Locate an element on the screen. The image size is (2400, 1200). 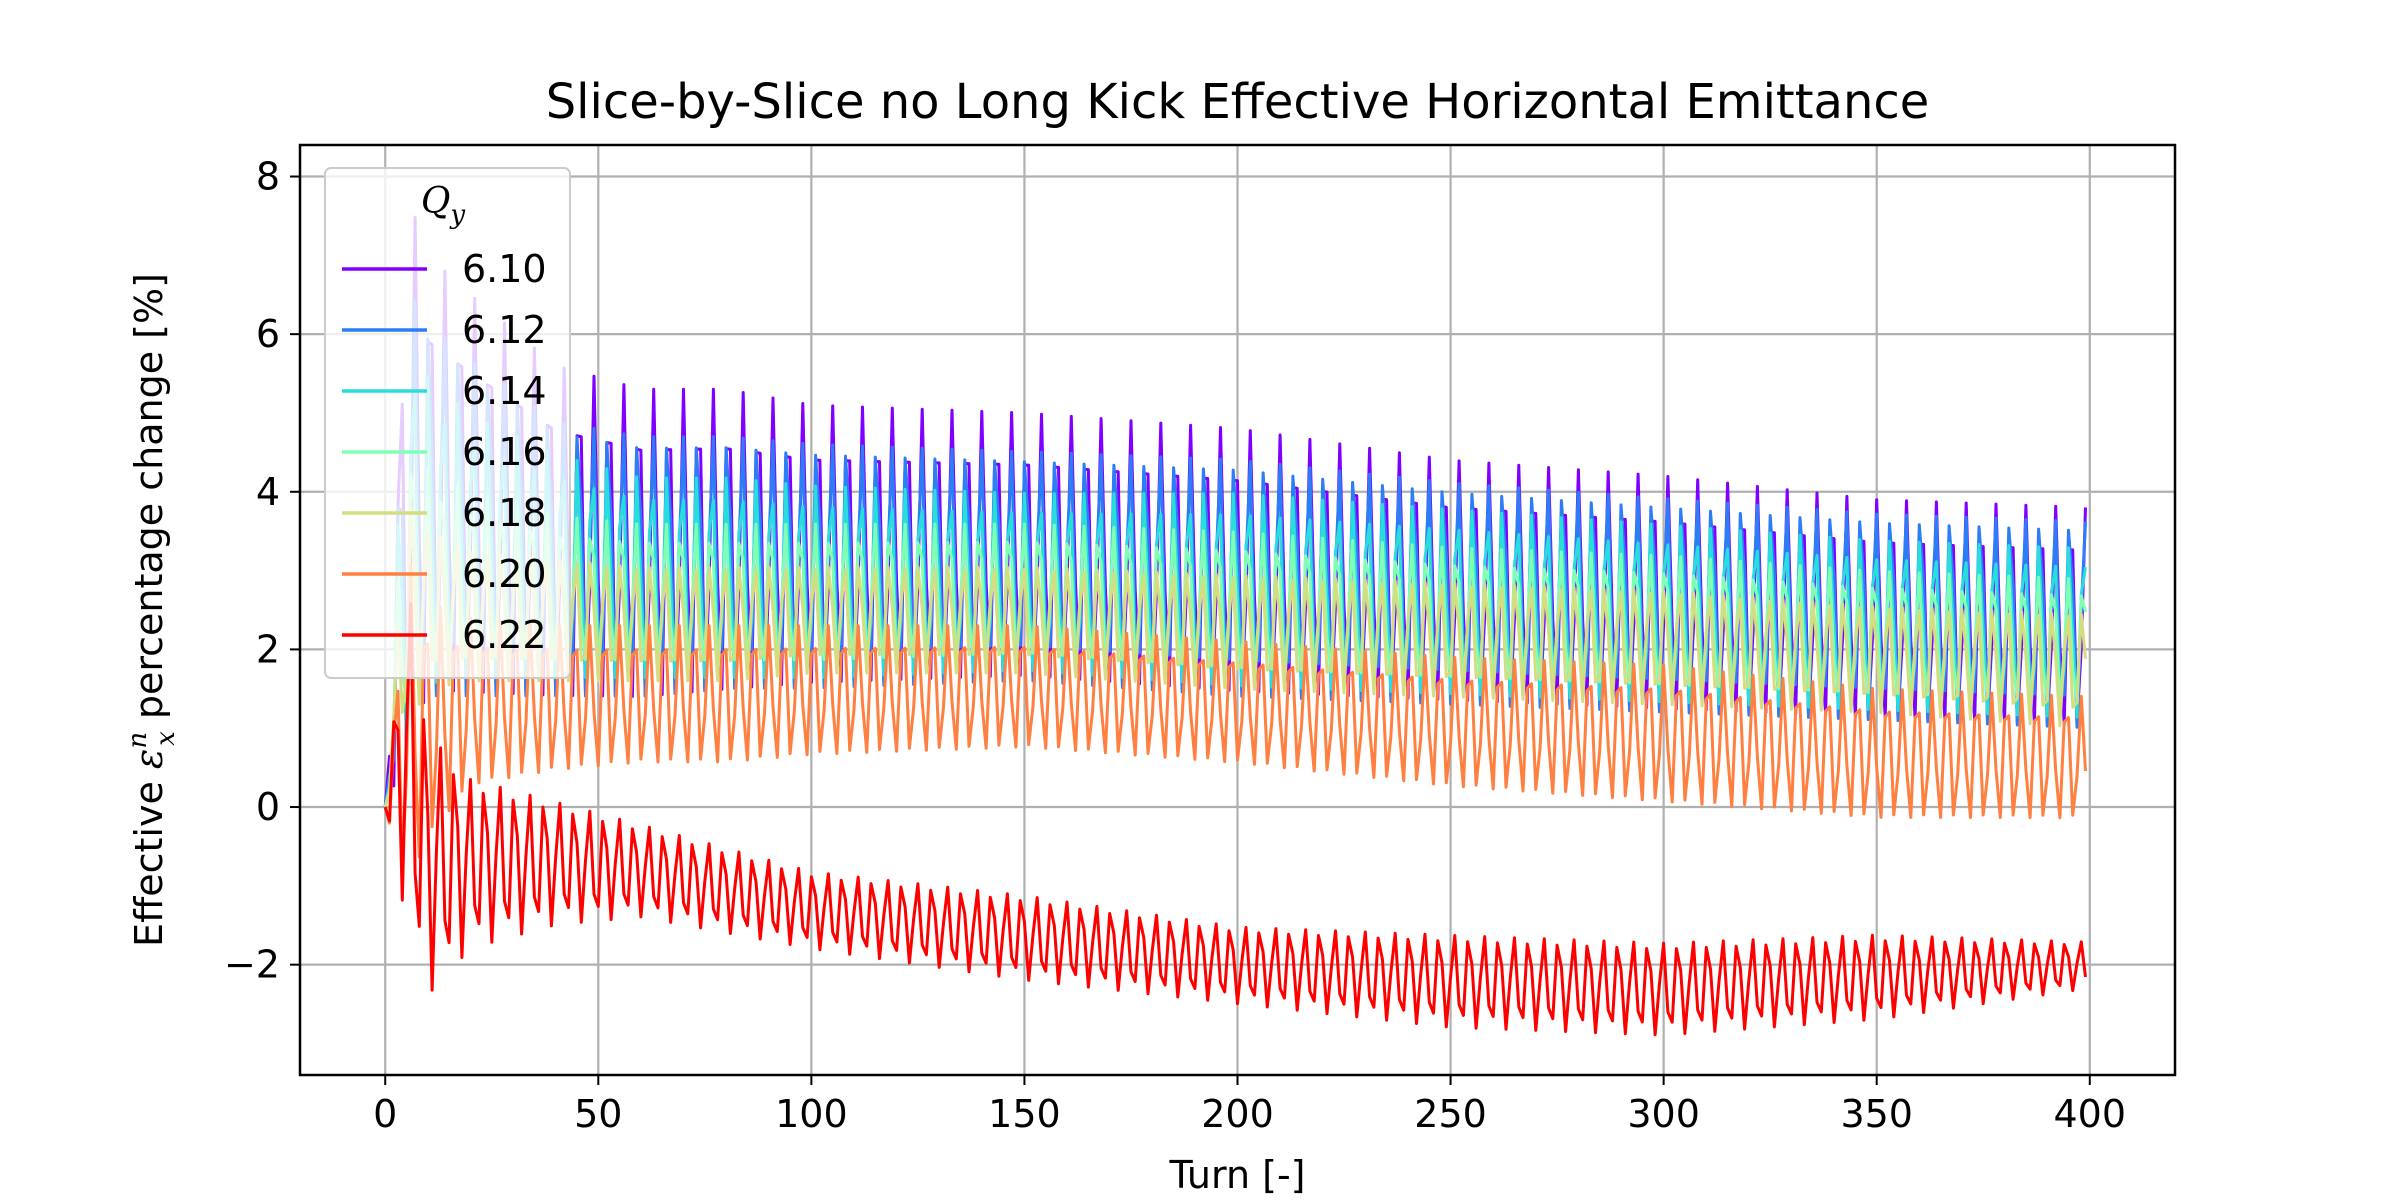
y-axis-label: Effective εnx percentage change [%] is located at coordinates (152, 610).